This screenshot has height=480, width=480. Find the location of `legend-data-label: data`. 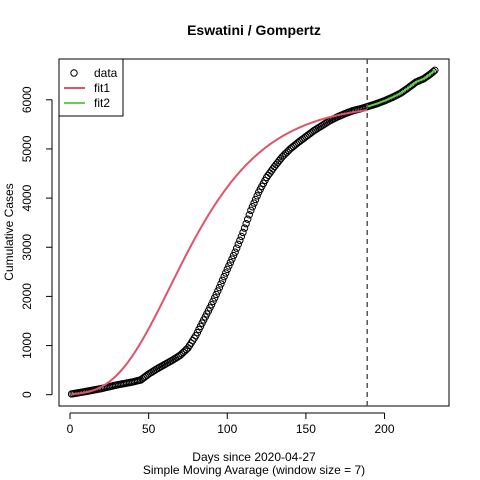

legend-data-label: data is located at coordinates (106, 73).